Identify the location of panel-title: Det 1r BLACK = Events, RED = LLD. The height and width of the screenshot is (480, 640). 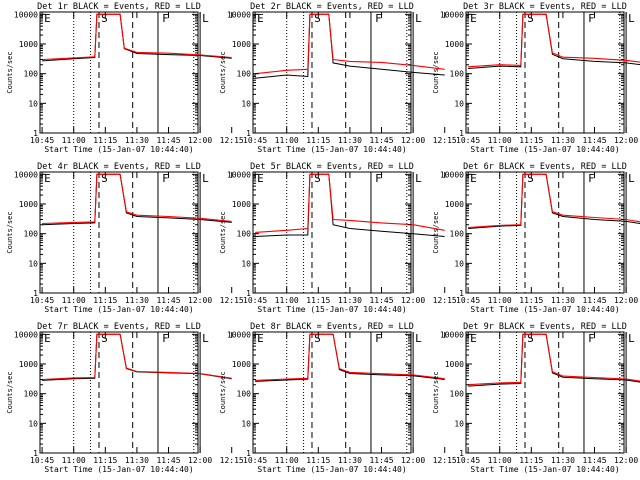
(119, 7).